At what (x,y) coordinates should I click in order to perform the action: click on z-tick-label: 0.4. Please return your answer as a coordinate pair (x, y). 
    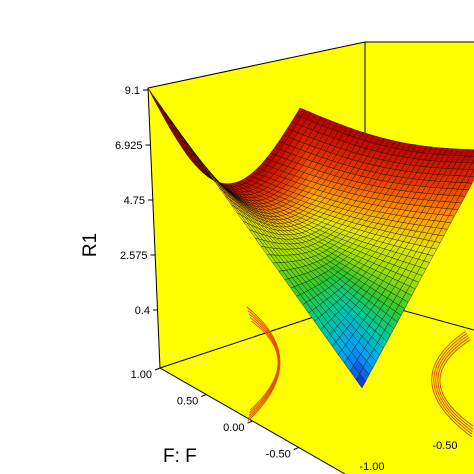
    Looking at the image, I should click on (142, 311).